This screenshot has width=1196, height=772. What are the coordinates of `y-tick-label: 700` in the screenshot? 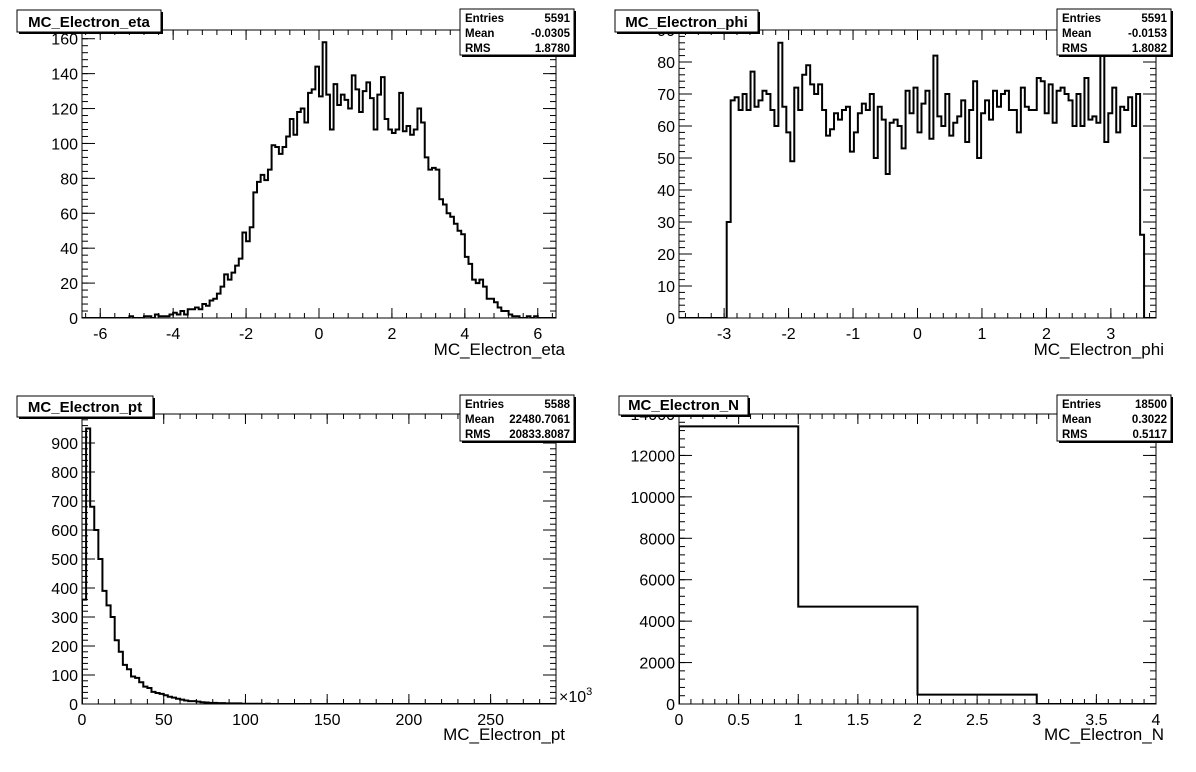 It's located at (64, 502).